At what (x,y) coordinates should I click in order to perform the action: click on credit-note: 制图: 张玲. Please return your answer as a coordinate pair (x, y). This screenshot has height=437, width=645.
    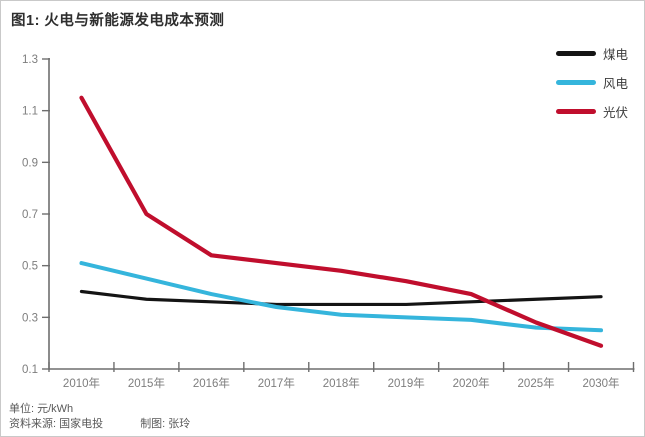
    Looking at the image, I should click on (165, 424).